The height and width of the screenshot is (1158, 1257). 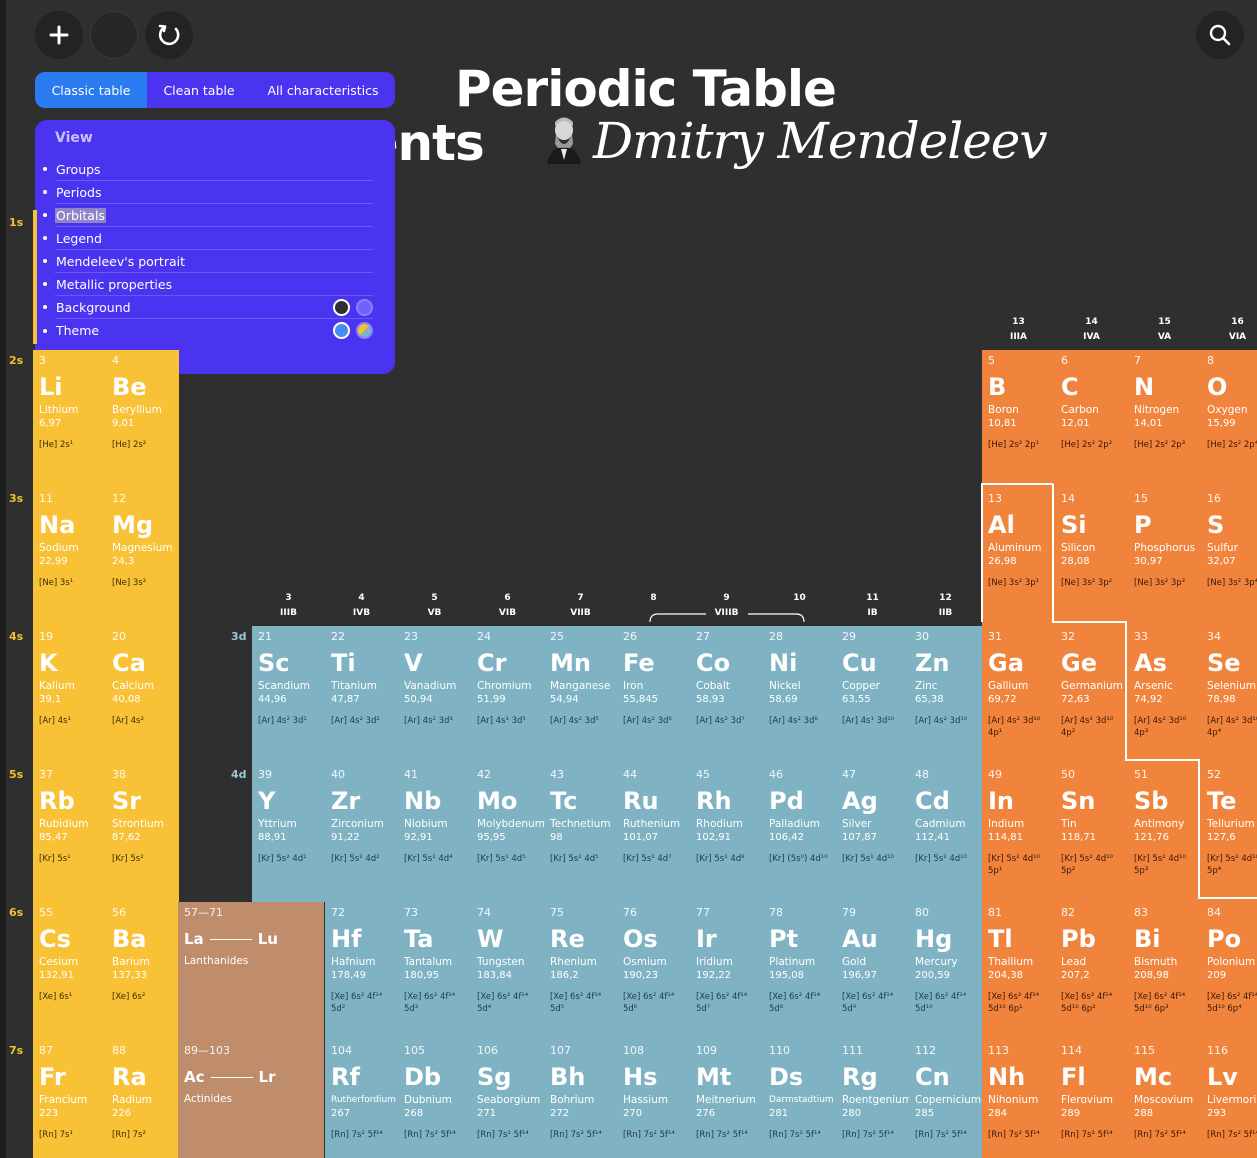 What do you see at coordinates (1229, 971) in the screenshot?
I see `element-cell-po: 84 Po Polonium 209 [Xe] 6s² 4f¹⁴ 5d¹⁰ 6p⁴` at bounding box center [1229, 971].